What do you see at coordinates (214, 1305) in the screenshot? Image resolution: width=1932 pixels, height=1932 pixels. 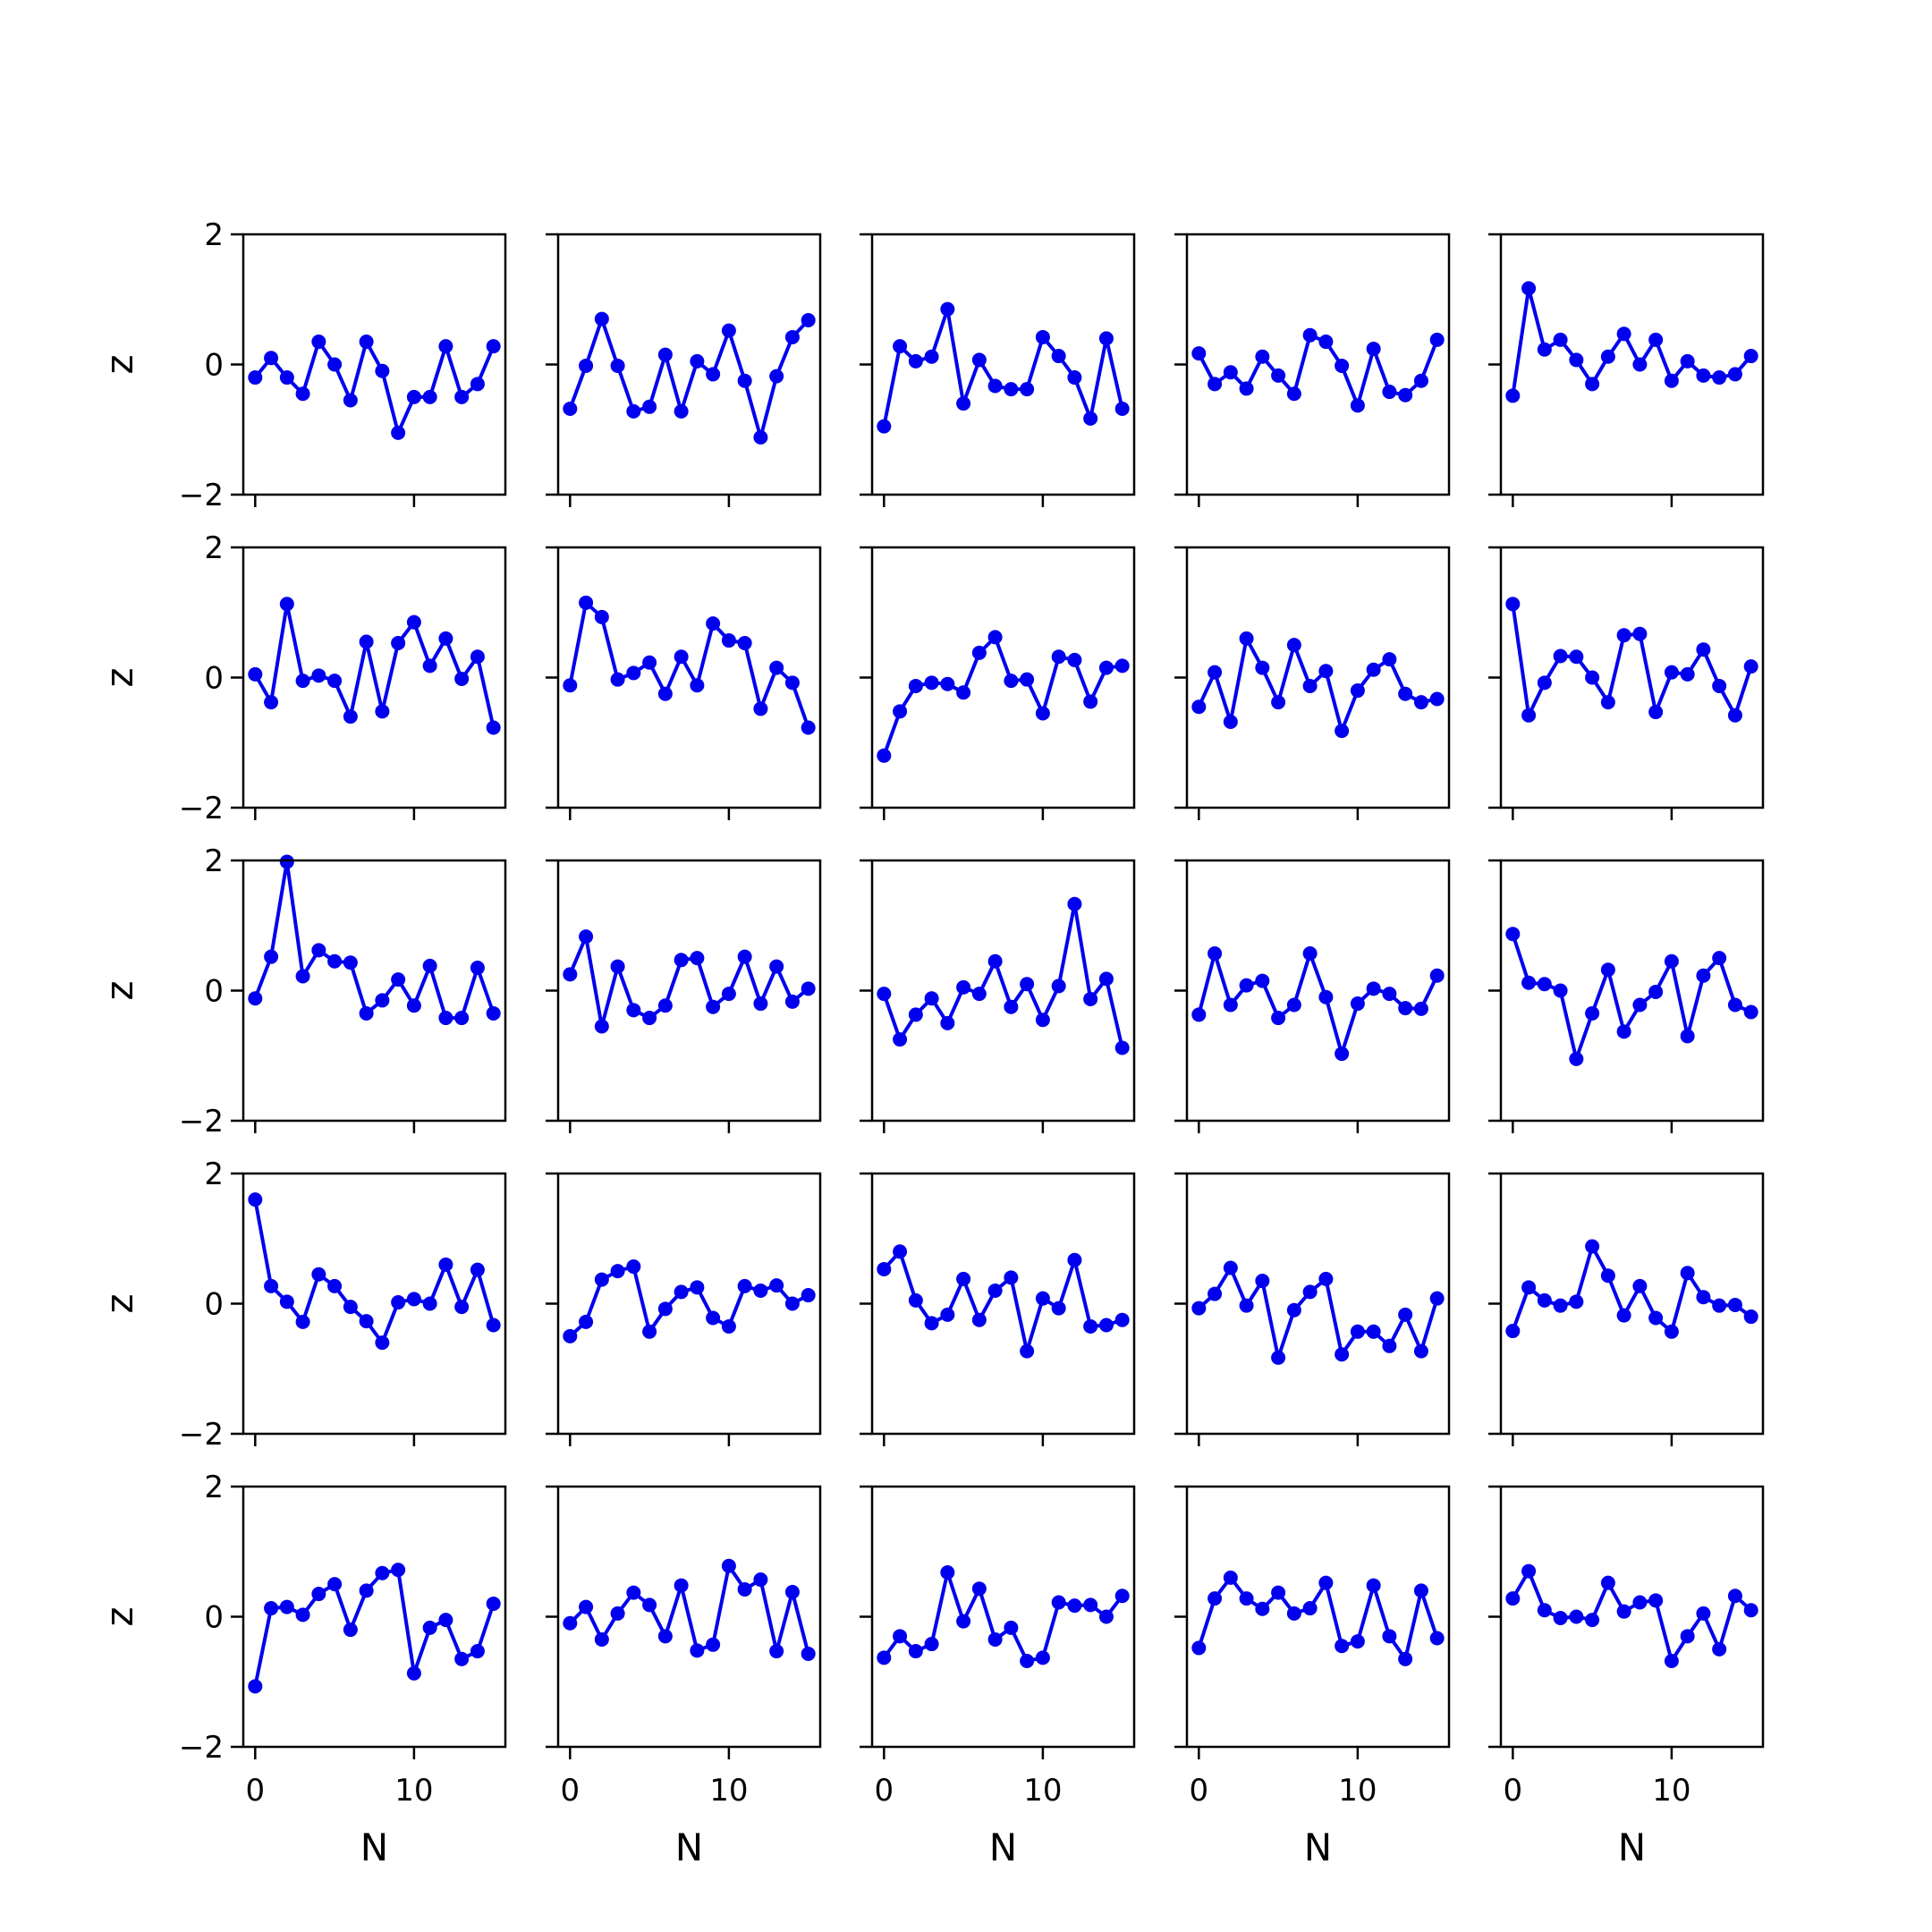 I see `y-tick-label: 0` at bounding box center [214, 1305].